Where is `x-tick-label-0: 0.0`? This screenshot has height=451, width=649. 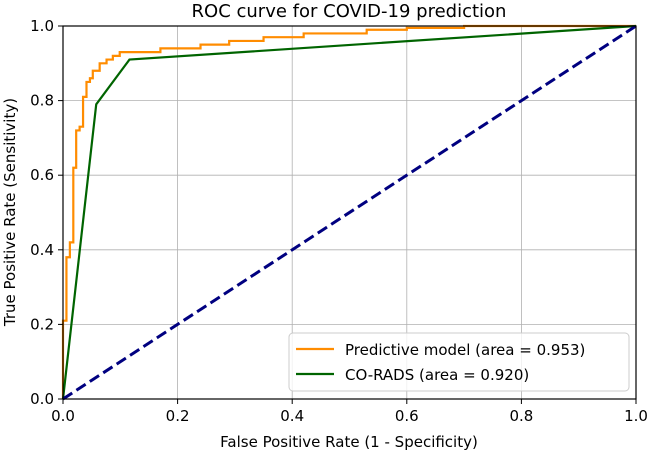
x-tick-label-0: 0.0 is located at coordinates (63, 416).